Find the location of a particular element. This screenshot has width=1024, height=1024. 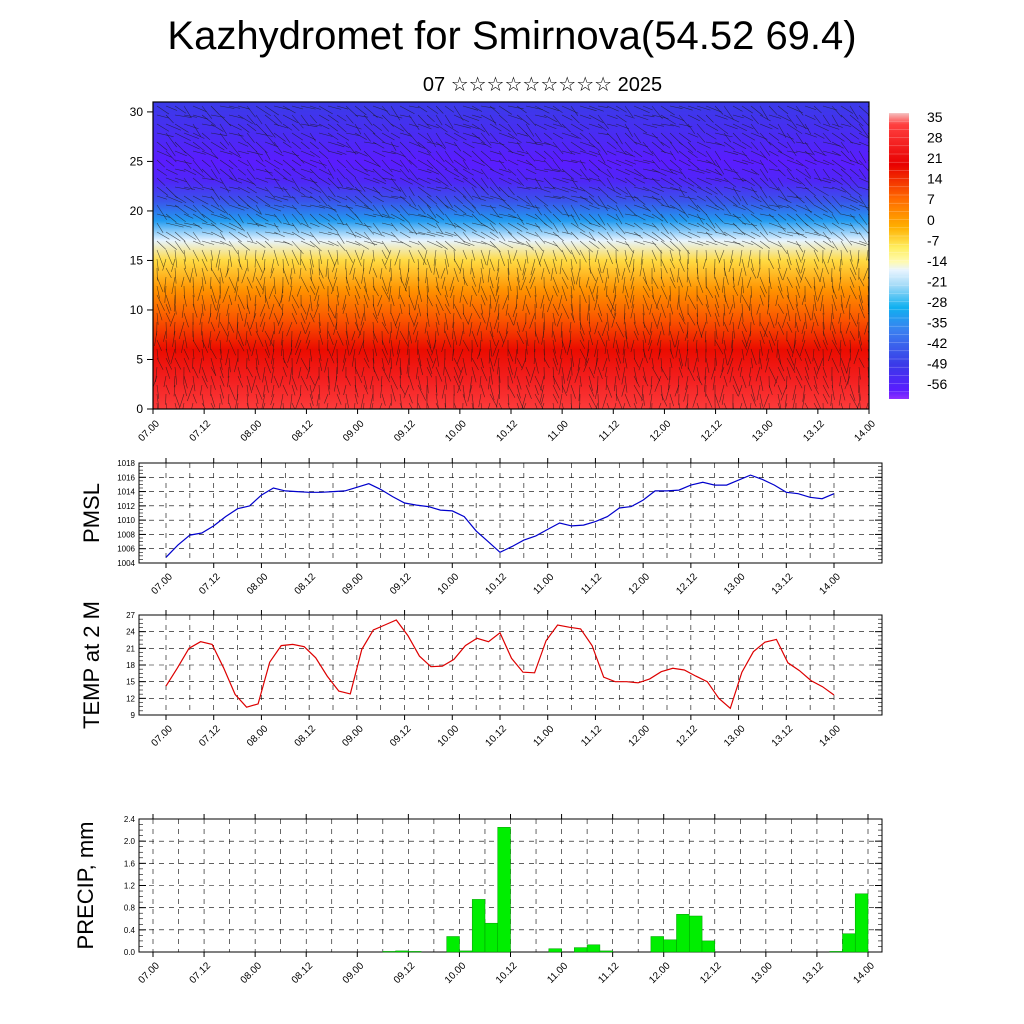

x-tick-label: 14.00 is located at coordinates (864, 973).